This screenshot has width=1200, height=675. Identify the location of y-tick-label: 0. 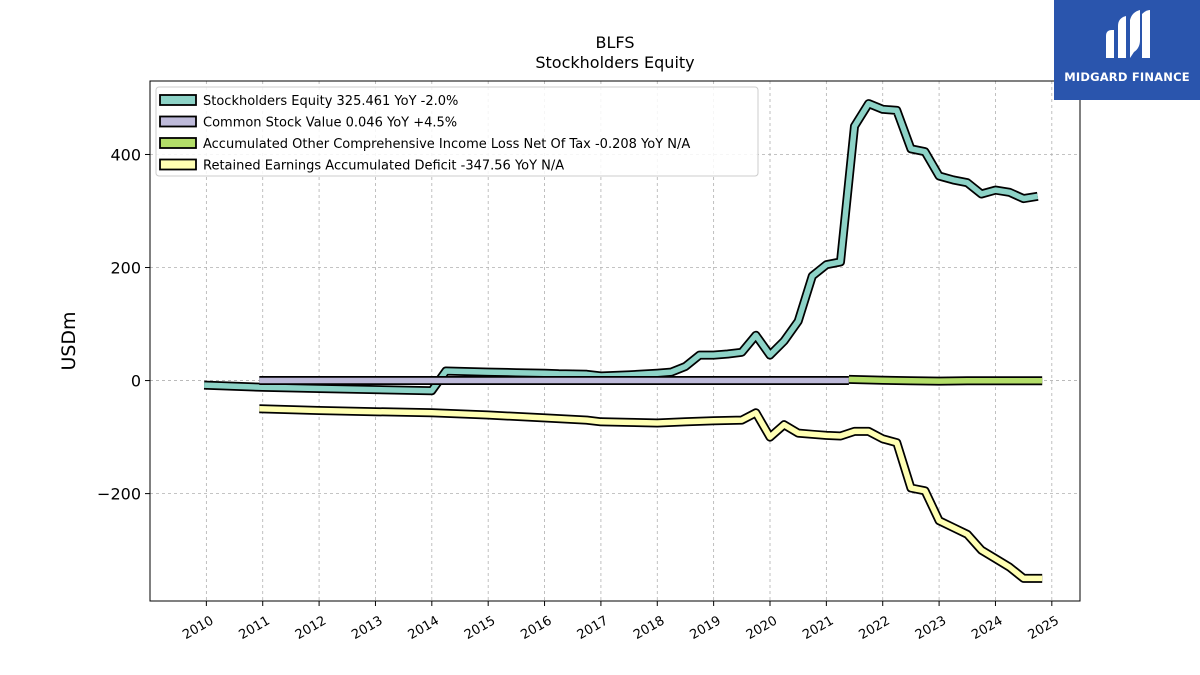
(136, 381).